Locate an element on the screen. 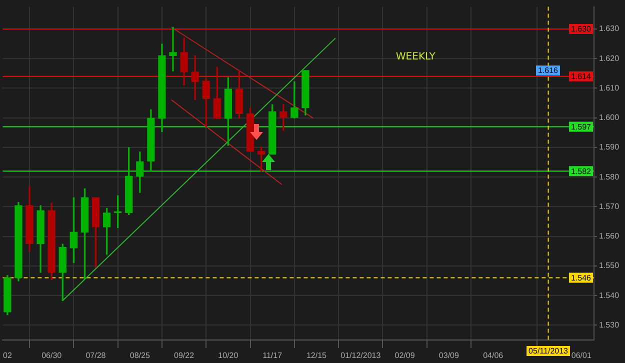  ref-line-label: 1.614 is located at coordinates (581, 77).